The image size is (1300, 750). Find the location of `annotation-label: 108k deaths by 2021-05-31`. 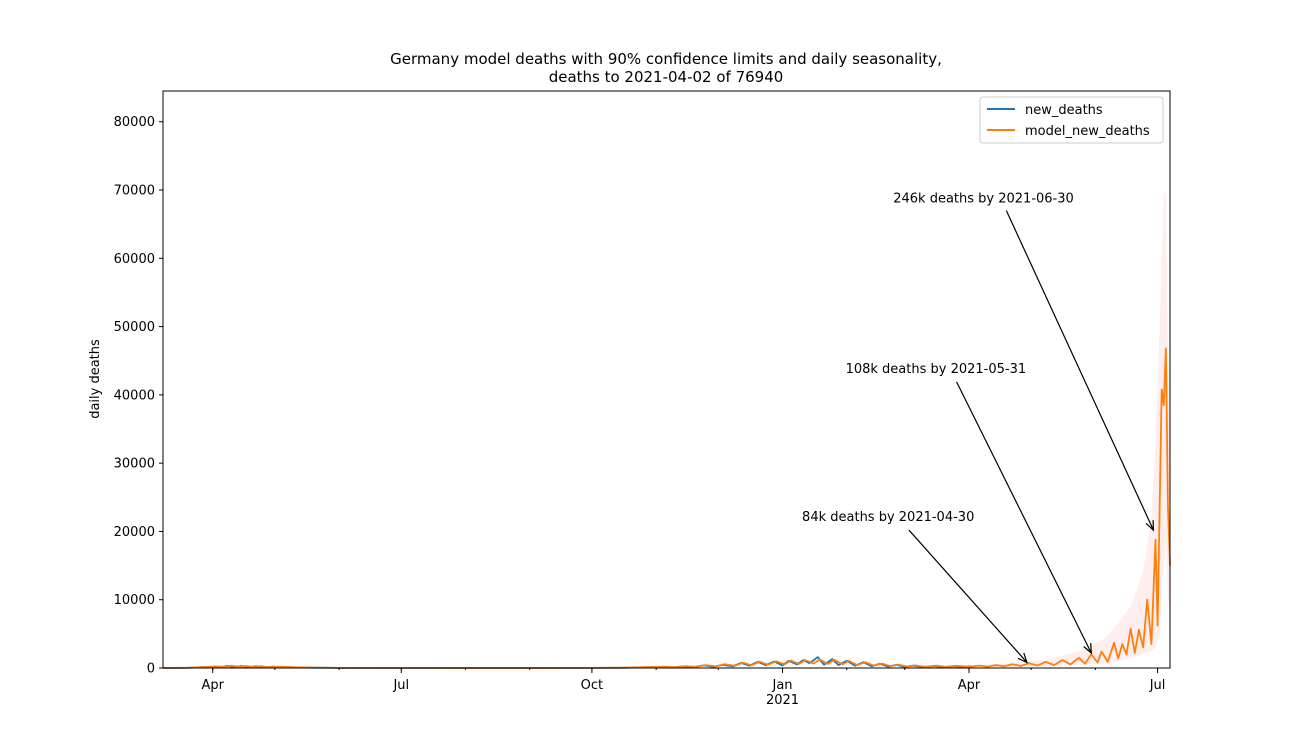

annotation-label: 108k deaths by 2021-05-31 is located at coordinates (936, 369).